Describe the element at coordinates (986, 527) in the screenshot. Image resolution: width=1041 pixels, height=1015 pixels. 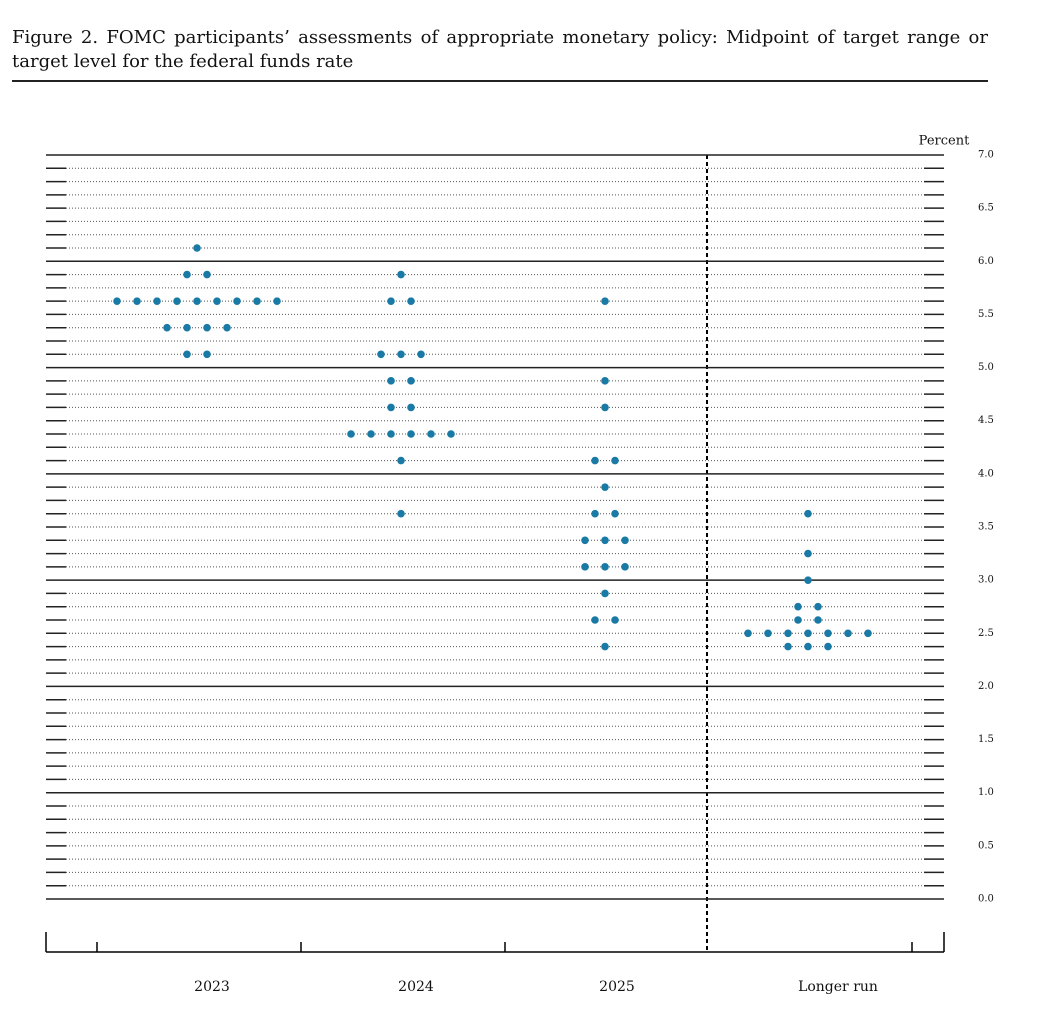
I see `y-tick-label: 3.5` at that location.